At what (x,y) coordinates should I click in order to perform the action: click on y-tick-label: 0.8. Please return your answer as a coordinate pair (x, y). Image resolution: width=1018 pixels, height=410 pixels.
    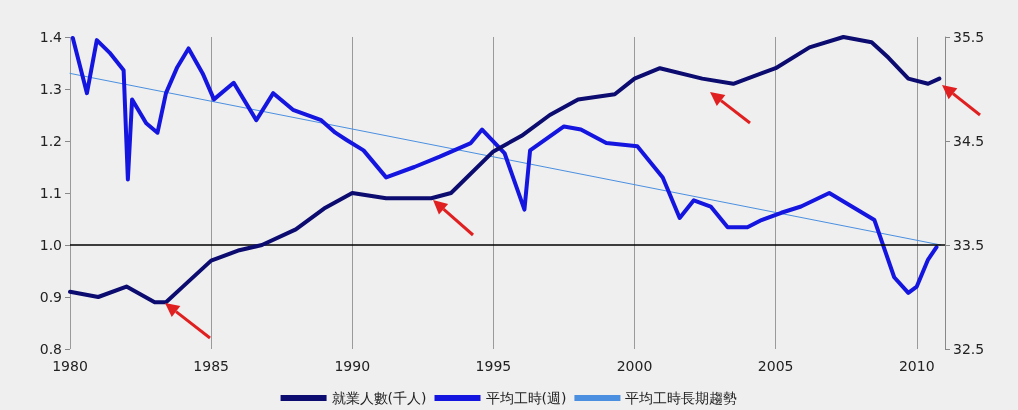
    Looking at the image, I should click on (50, 349).